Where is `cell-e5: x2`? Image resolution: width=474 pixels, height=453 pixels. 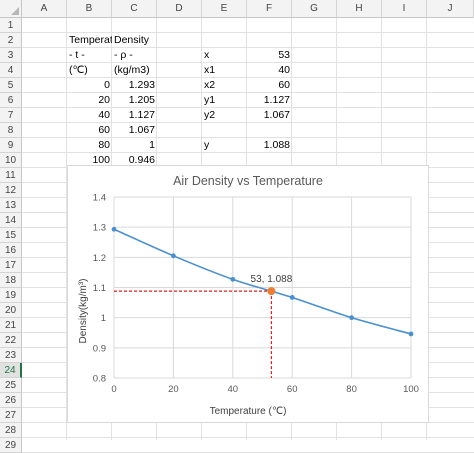
cell-e5: x2 is located at coordinates (210, 85).